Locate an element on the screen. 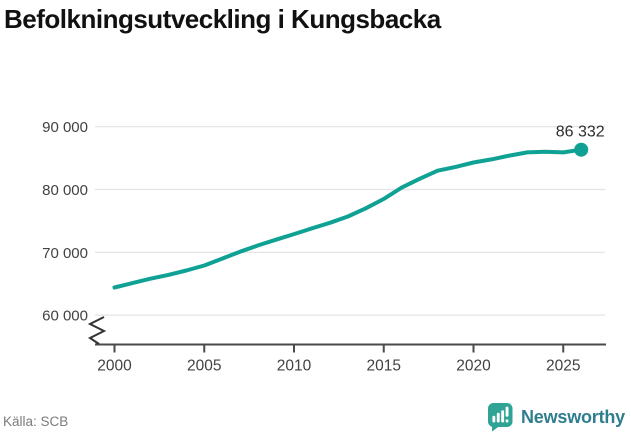 This screenshot has width=631, height=439. y-tick-label: 60 000 is located at coordinates (65, 316).